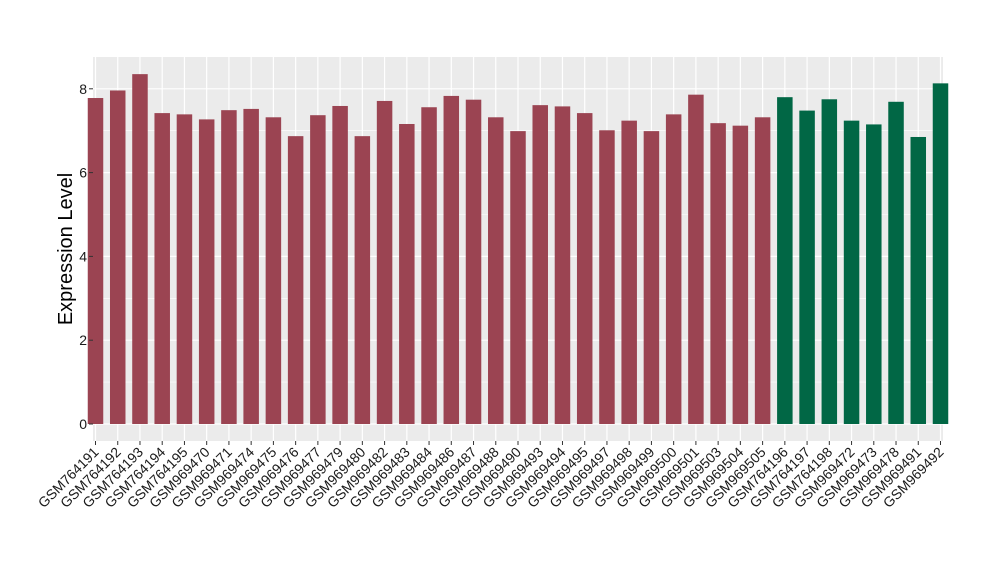 Image resolution: width=1000 pixels, height=580 pixels. Describe the element at coordinates (562, 265) in the screenshot. I see `bar-GSM969494` at that location.